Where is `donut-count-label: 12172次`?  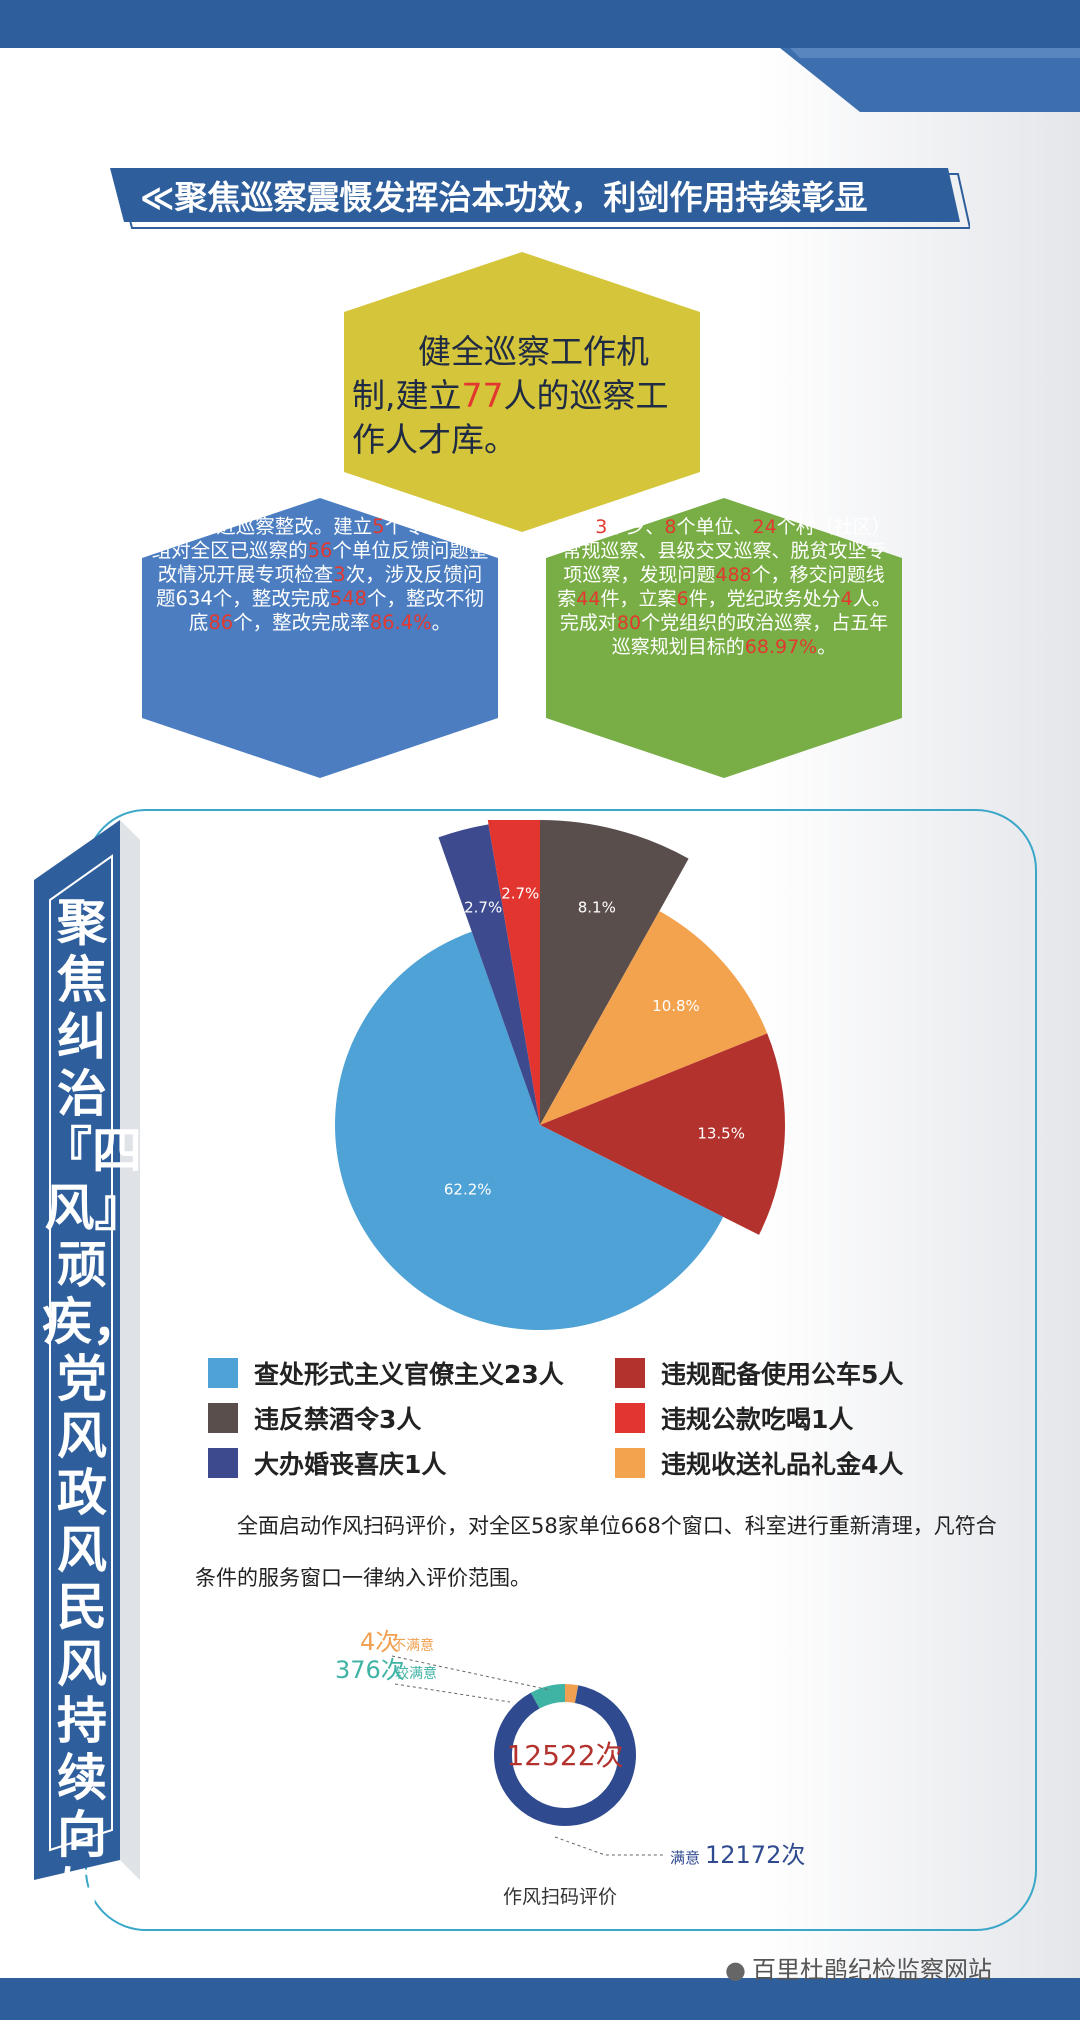
donut-count-label: 12172次 is located at coordinates (755, 1855).